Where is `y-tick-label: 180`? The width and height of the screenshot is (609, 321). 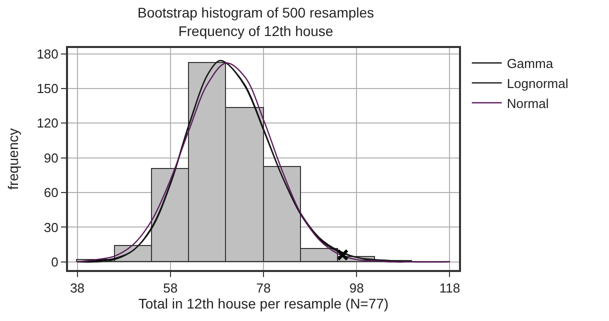 y-tick-label: 180 is located at coordinates (47, 54).